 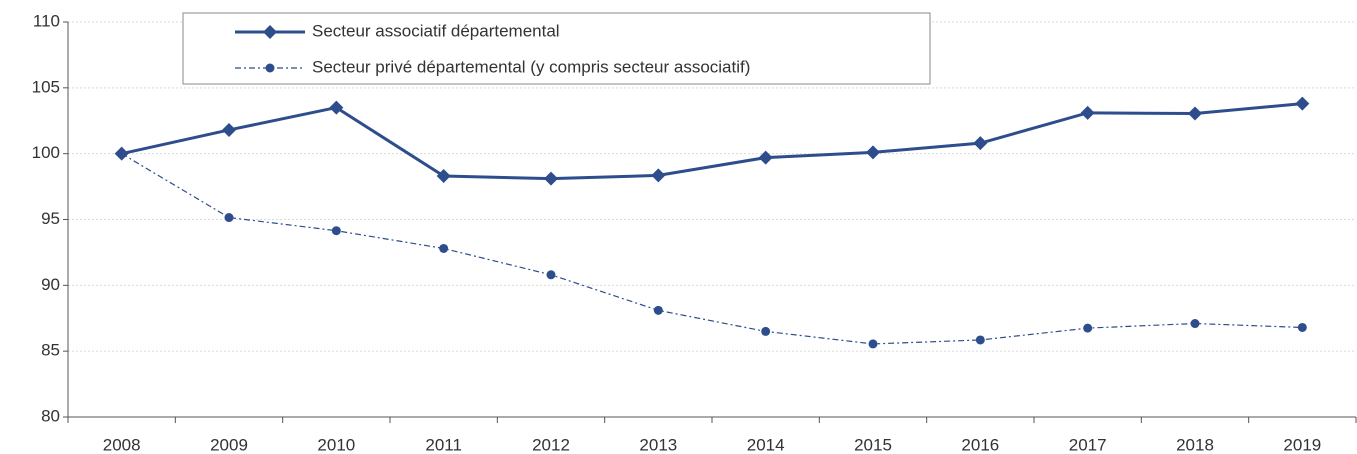 What do you see at coordinates (556, 48) in the screenshot?
I see `legend-box` at bounding box center [556, 48].